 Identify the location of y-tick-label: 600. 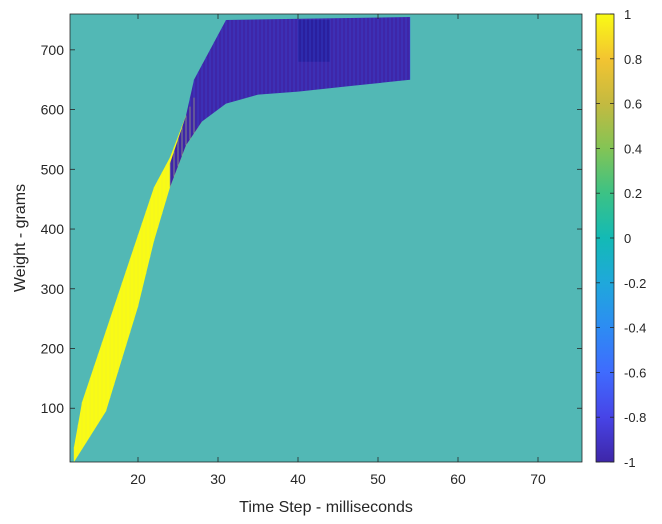
(53, 110).